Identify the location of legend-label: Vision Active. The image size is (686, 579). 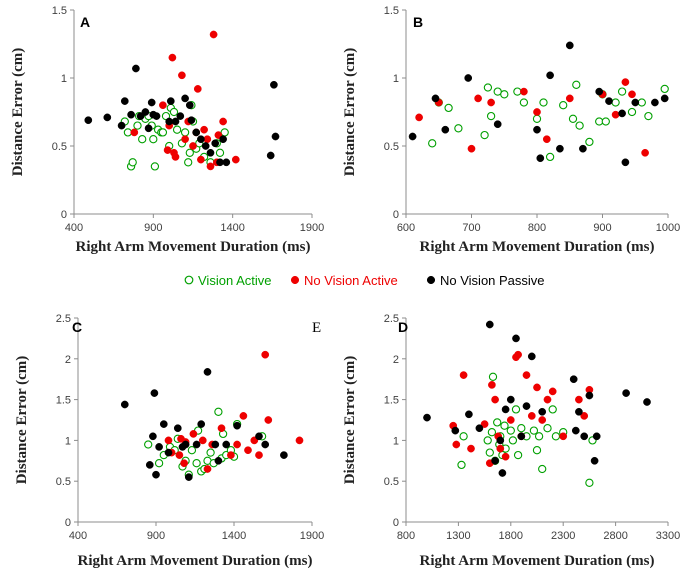
(234, 280).